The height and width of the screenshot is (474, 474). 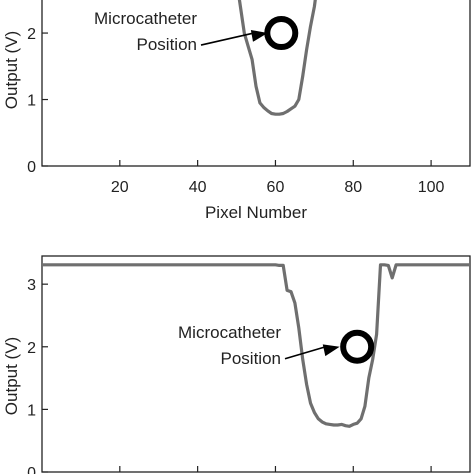 What do you see at coordinates (251, 358) in the screenshot?
I see `bottom-annotation-line2: Position` at bounding box center [251, 358].